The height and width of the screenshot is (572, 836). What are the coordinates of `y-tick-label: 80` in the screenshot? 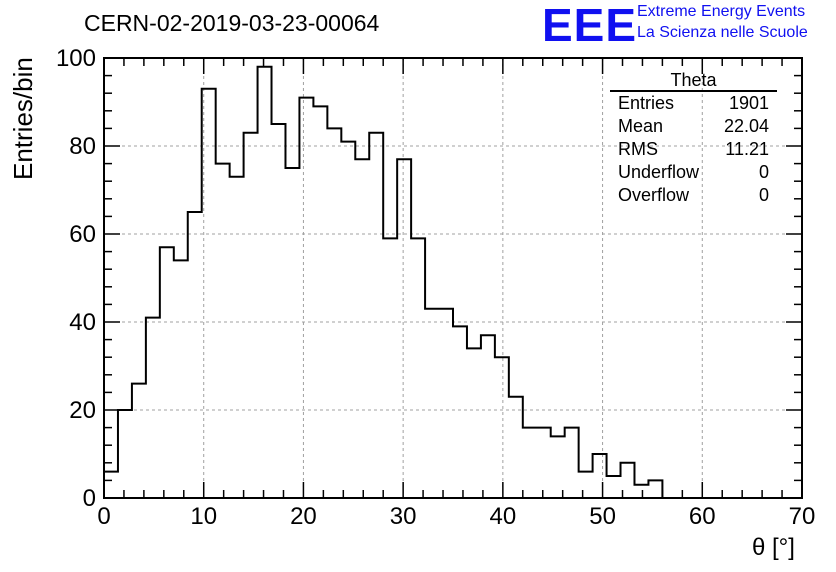 It's located at (82, 146).